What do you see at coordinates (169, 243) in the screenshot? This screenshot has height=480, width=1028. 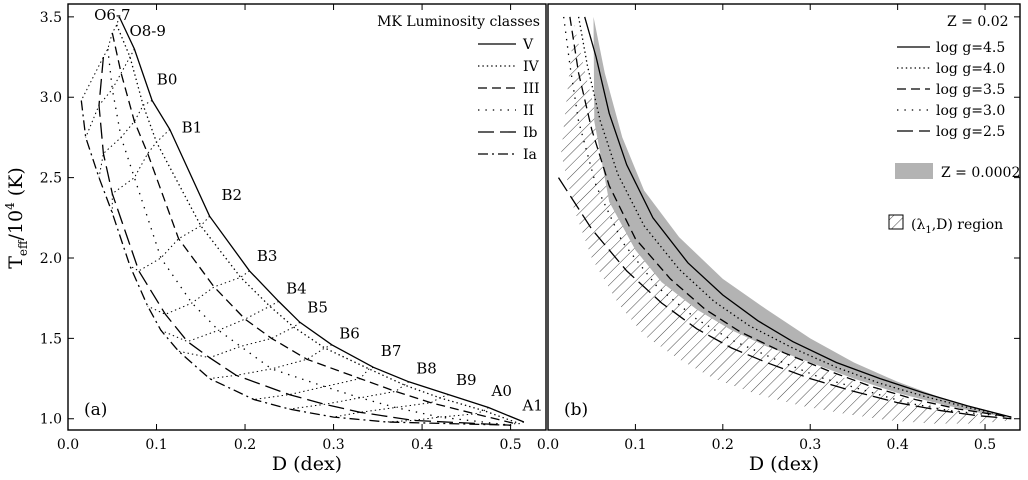 I see `connector-b2` at bounding box center [169, 243].